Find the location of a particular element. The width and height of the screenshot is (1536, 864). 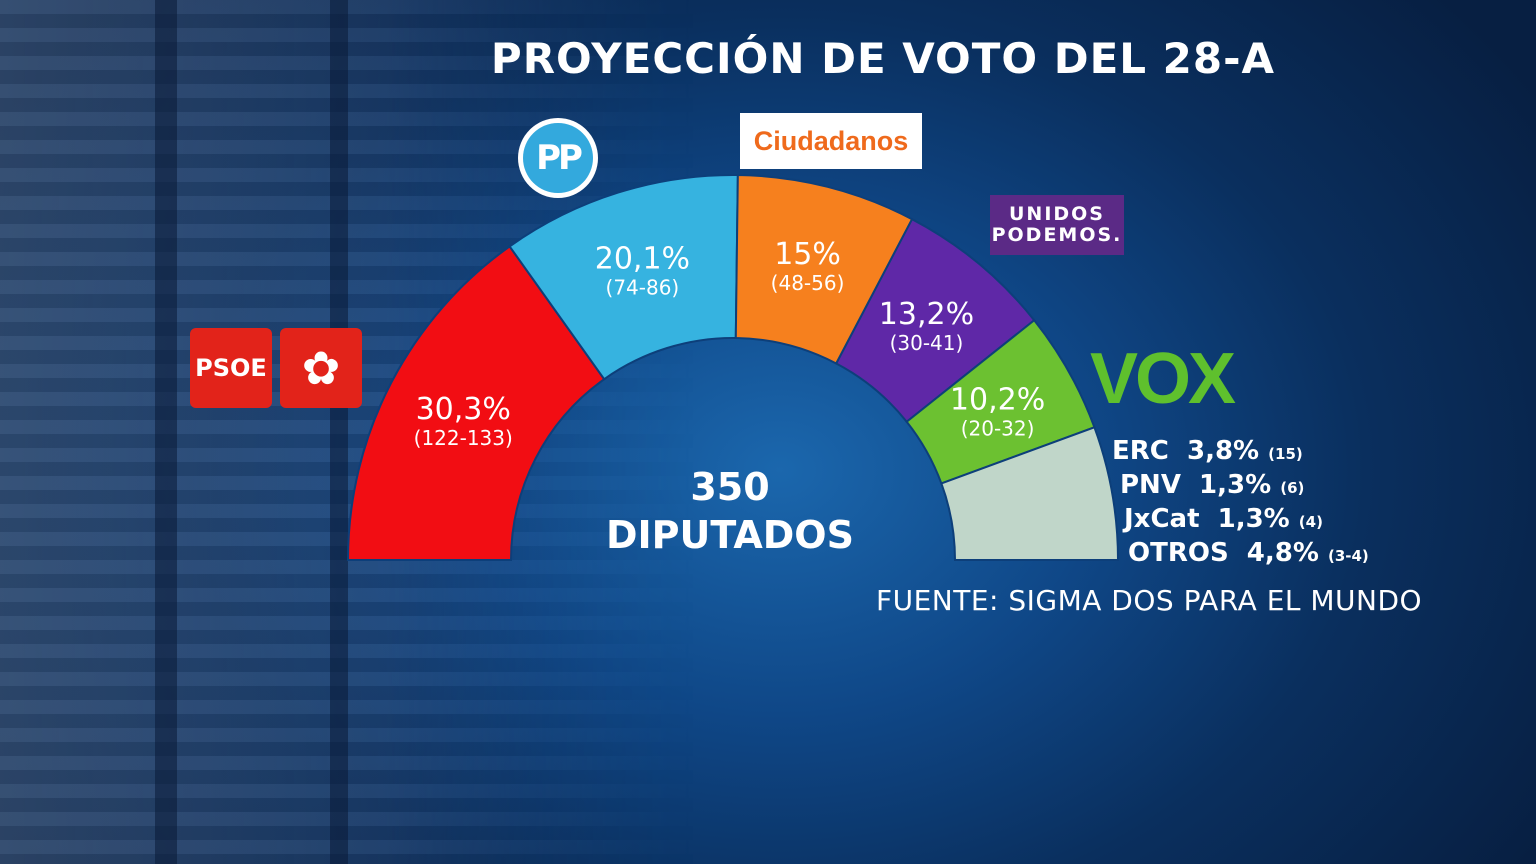

pp-logo: PP is located at coordinates (558, 158).